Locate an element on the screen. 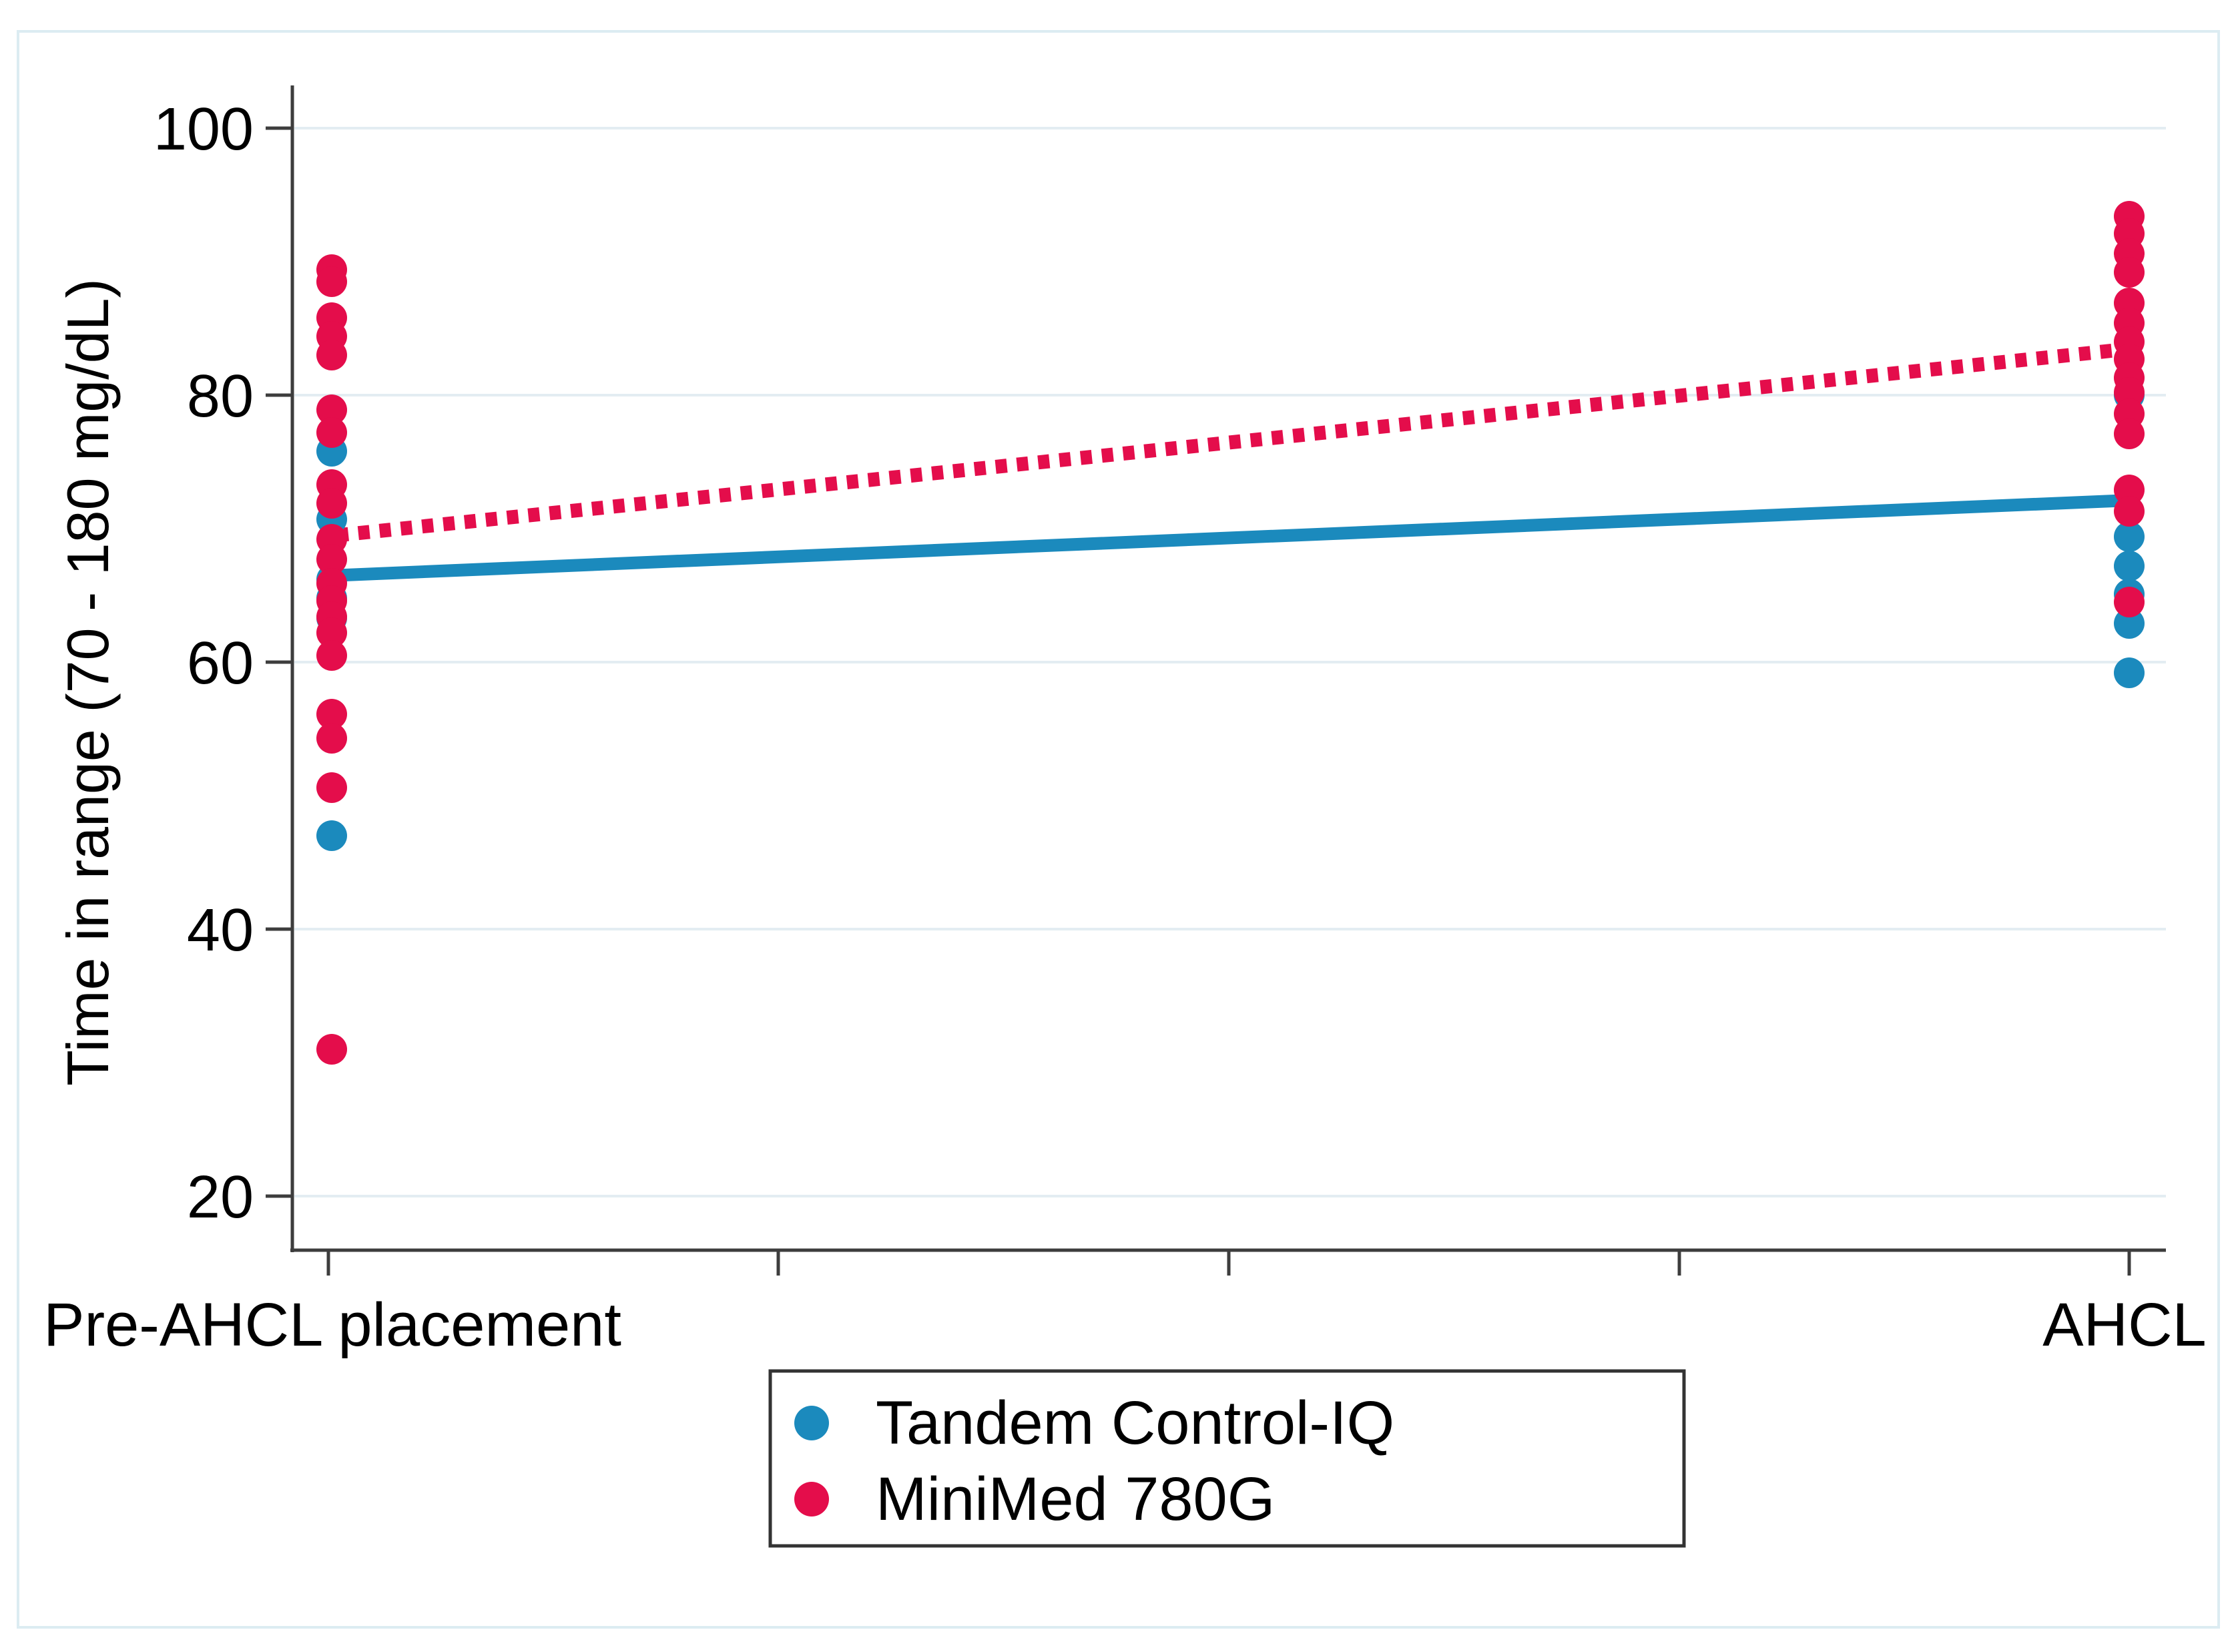  y-axis-title: Time in range (70 - 180 mg/dL) is located at coordinates (88, 682).